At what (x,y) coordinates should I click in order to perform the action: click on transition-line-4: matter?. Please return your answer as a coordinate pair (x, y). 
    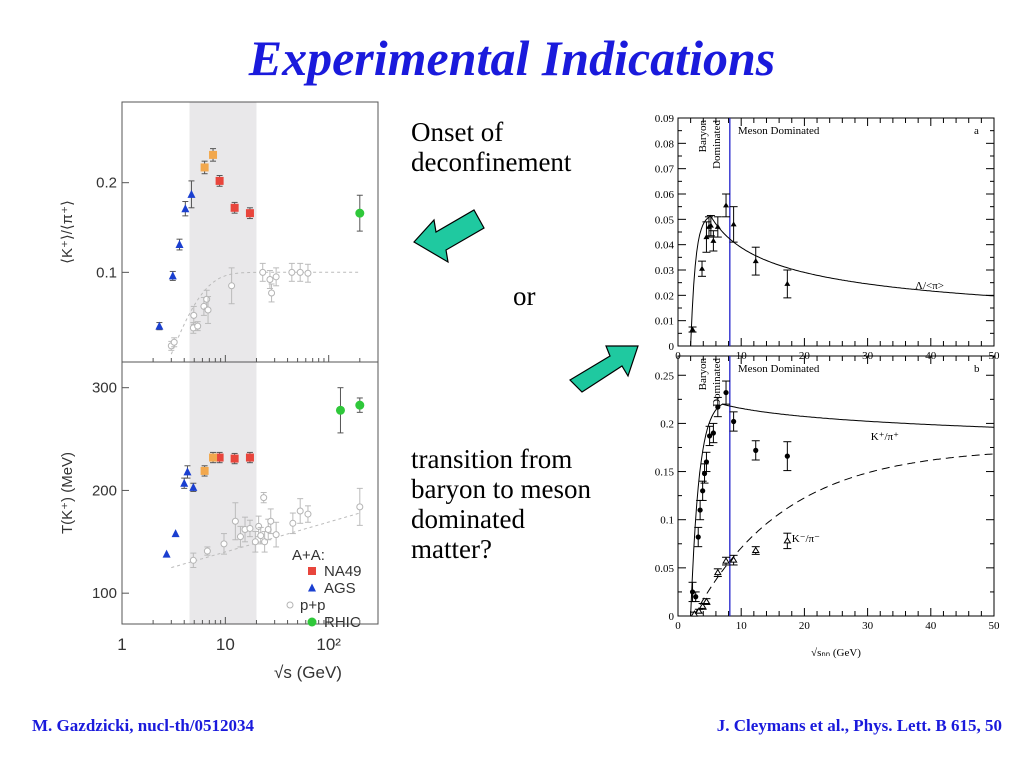
    Looking at the image, I should click on (451, 549).